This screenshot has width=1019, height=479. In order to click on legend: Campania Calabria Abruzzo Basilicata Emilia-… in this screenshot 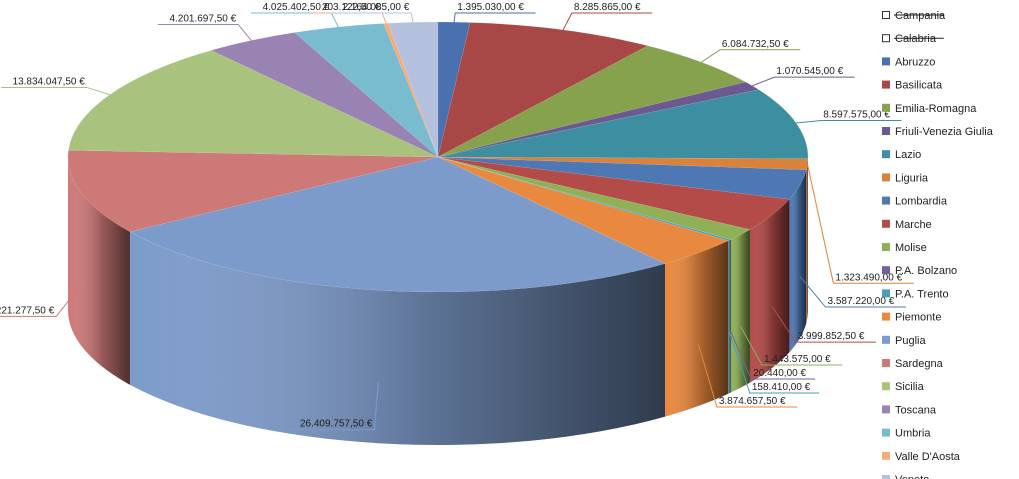, I will do `click(938, 244)`.